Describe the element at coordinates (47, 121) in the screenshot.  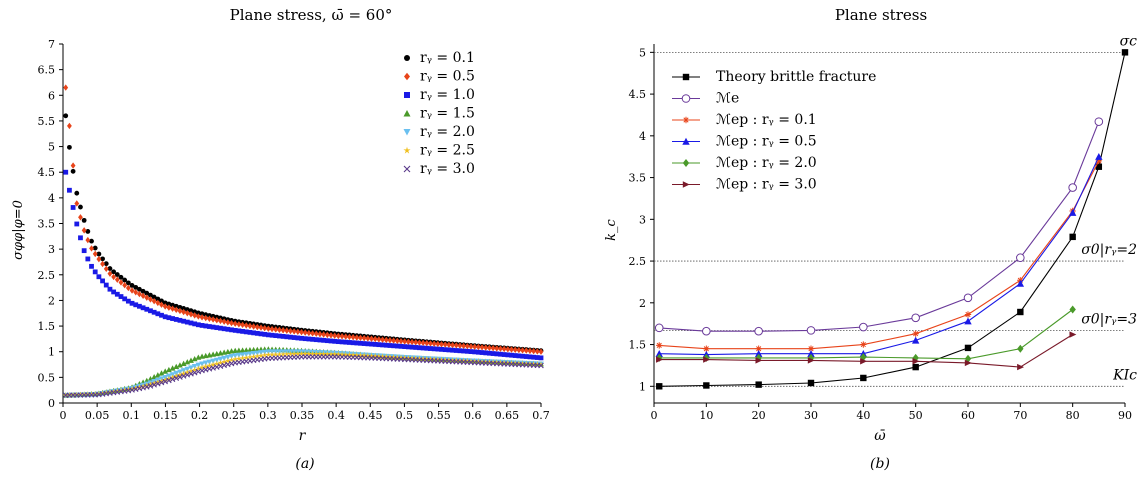
I see `chart-a-y-tick-label: 5.5` at that location.